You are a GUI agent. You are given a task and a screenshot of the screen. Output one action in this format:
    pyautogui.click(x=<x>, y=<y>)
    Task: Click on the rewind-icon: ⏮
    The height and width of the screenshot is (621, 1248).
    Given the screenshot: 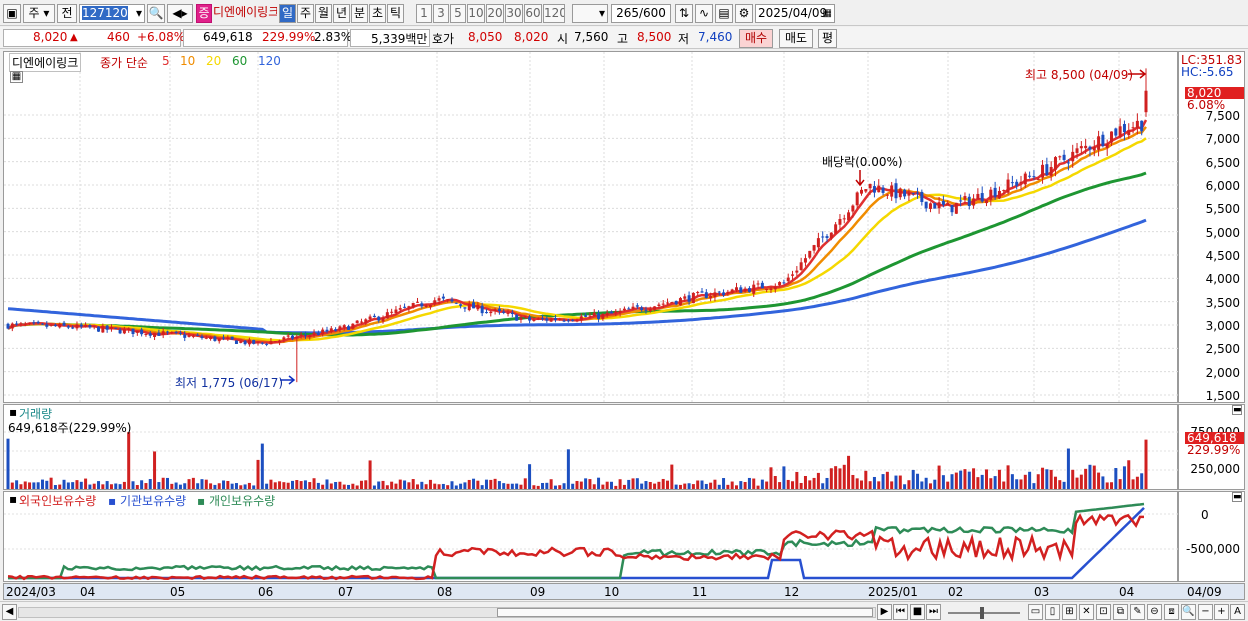 What is the action you would take?
    pyautogui.click(x=900, y=612)
    